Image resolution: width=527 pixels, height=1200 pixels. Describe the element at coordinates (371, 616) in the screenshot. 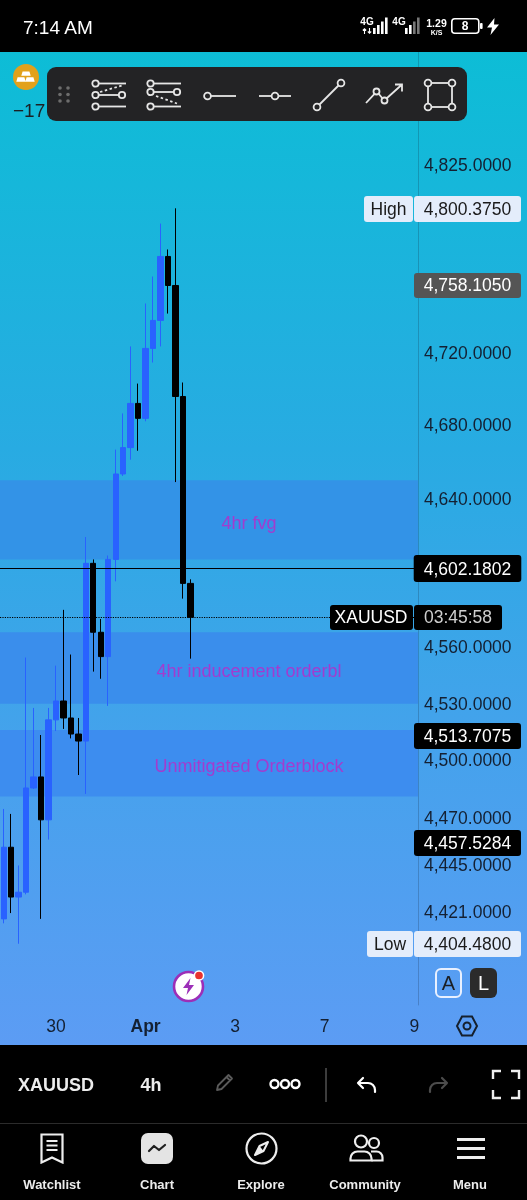

I see `annotation: XAUUSD` at that location.